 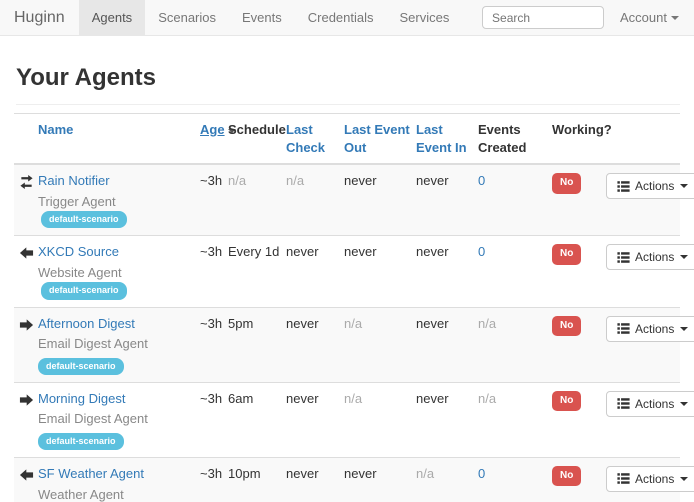 What do you see at coordinates (254, 252) in the screenshot?
I see `schedule-value: Every 1d` at bounding box center [254, 252].